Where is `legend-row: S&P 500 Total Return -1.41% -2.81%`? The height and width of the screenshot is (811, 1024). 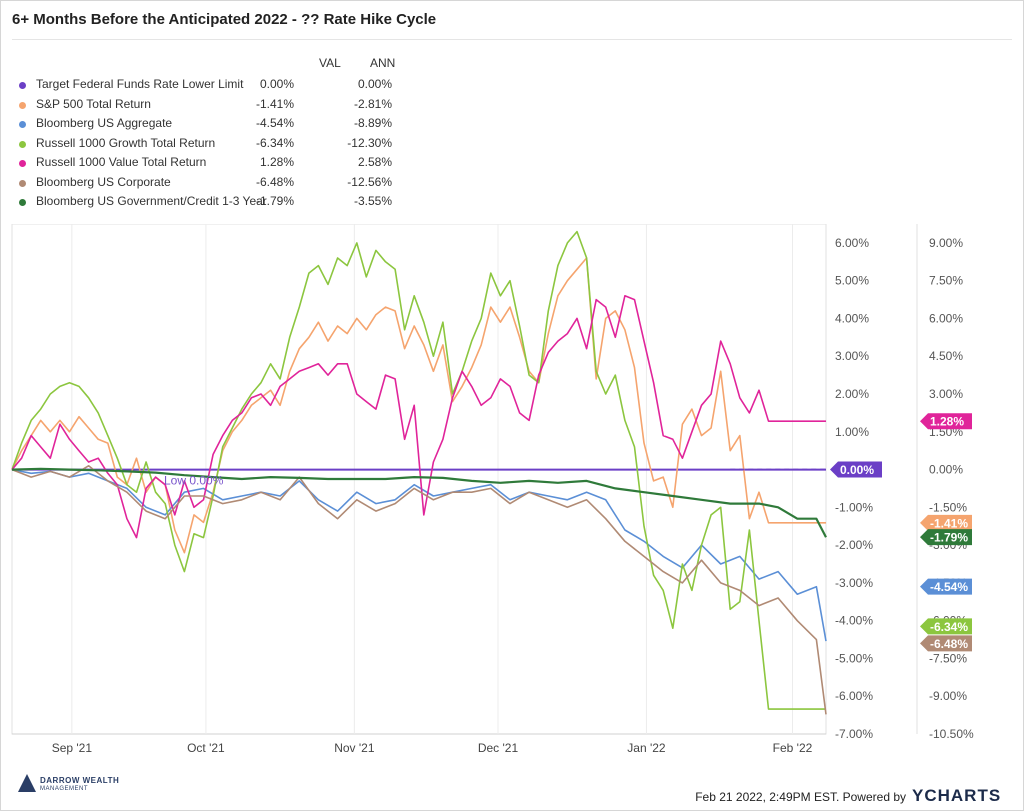 legend-row: S&P 500 Total Return -1.41% -2.81% is located at coordinates (214, 106).